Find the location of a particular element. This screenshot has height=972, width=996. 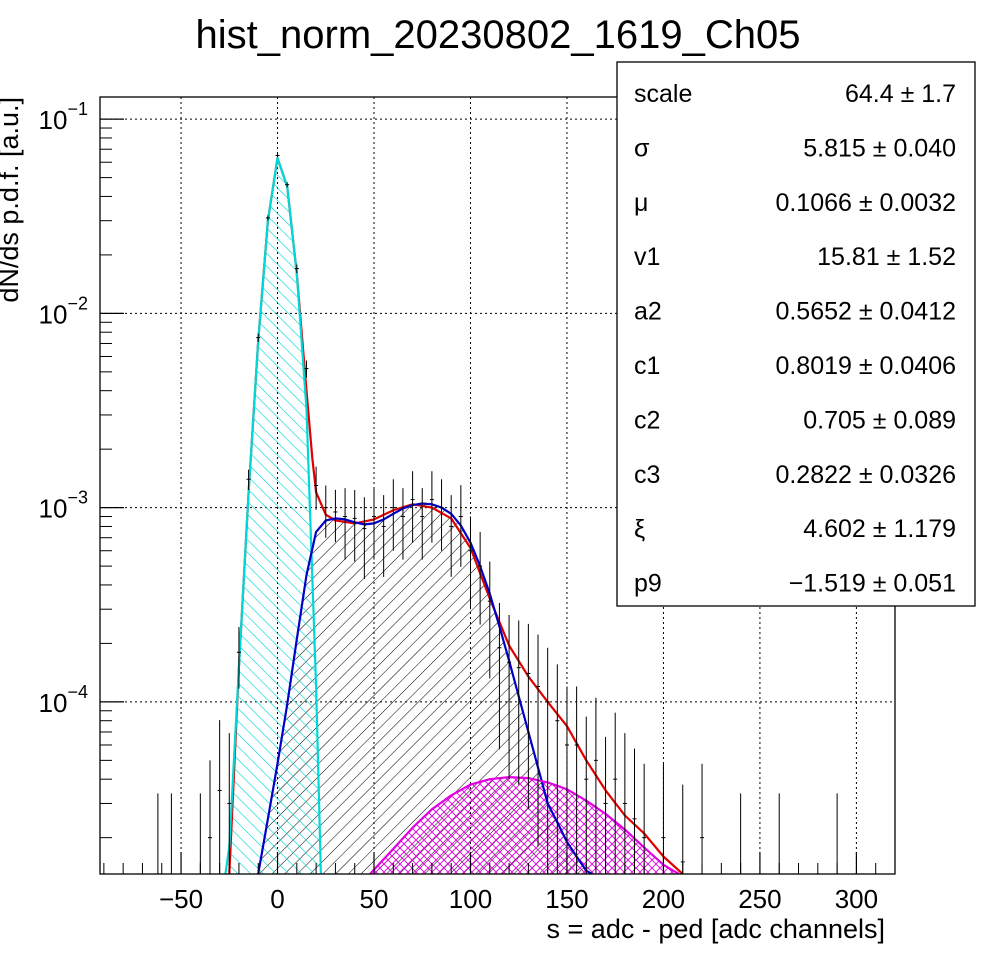

x-tick-label: 300 is located at coordinates (856, 899).